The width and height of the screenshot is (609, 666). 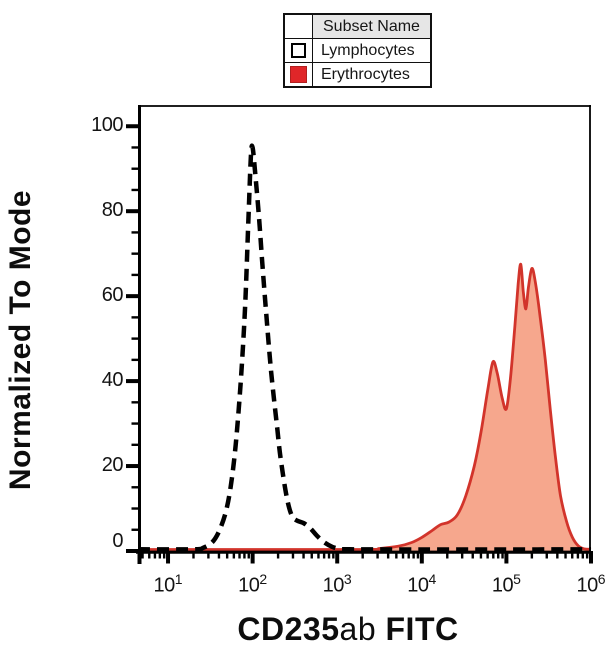 I want to click on x-tick-label: 10³, so click(x=337, y=584).